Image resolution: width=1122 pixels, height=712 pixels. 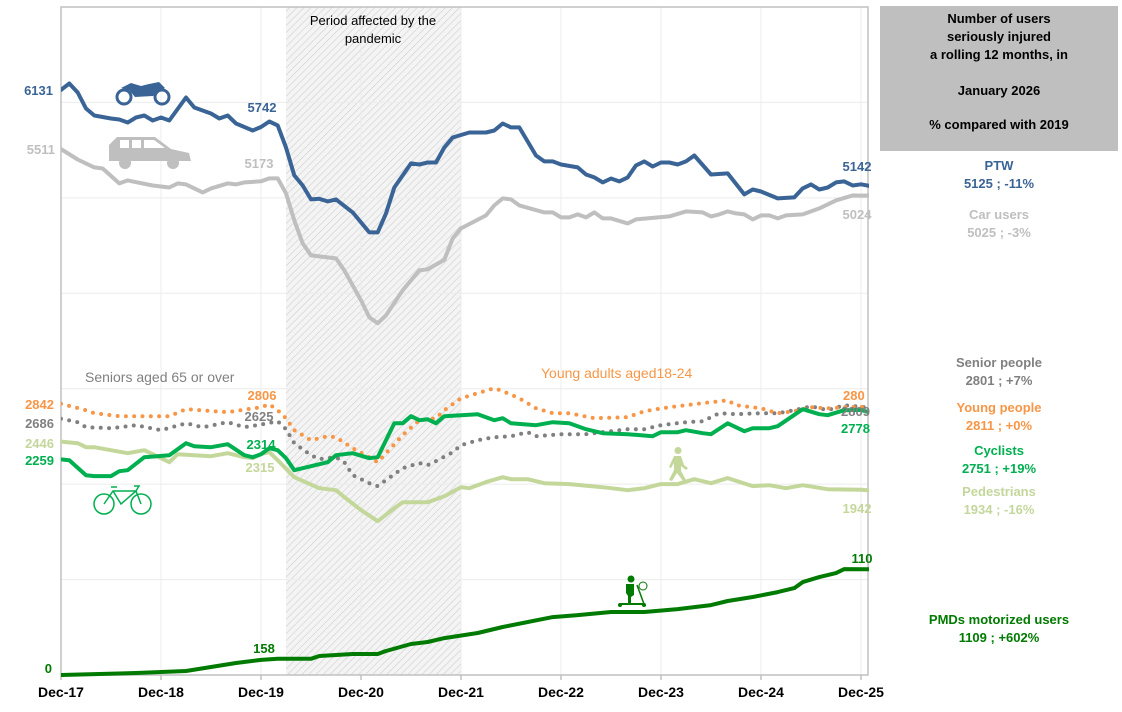 What do you see at coordinates (161, 692) in the screenshot?
I see `x-tick-label: Dec-18` at bounding box center [161, 692].